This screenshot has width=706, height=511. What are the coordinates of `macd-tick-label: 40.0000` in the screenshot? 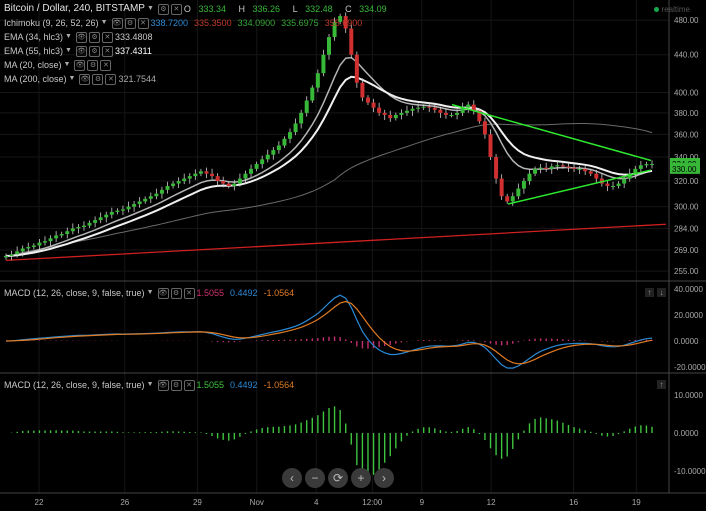 It's located at (688, 289).